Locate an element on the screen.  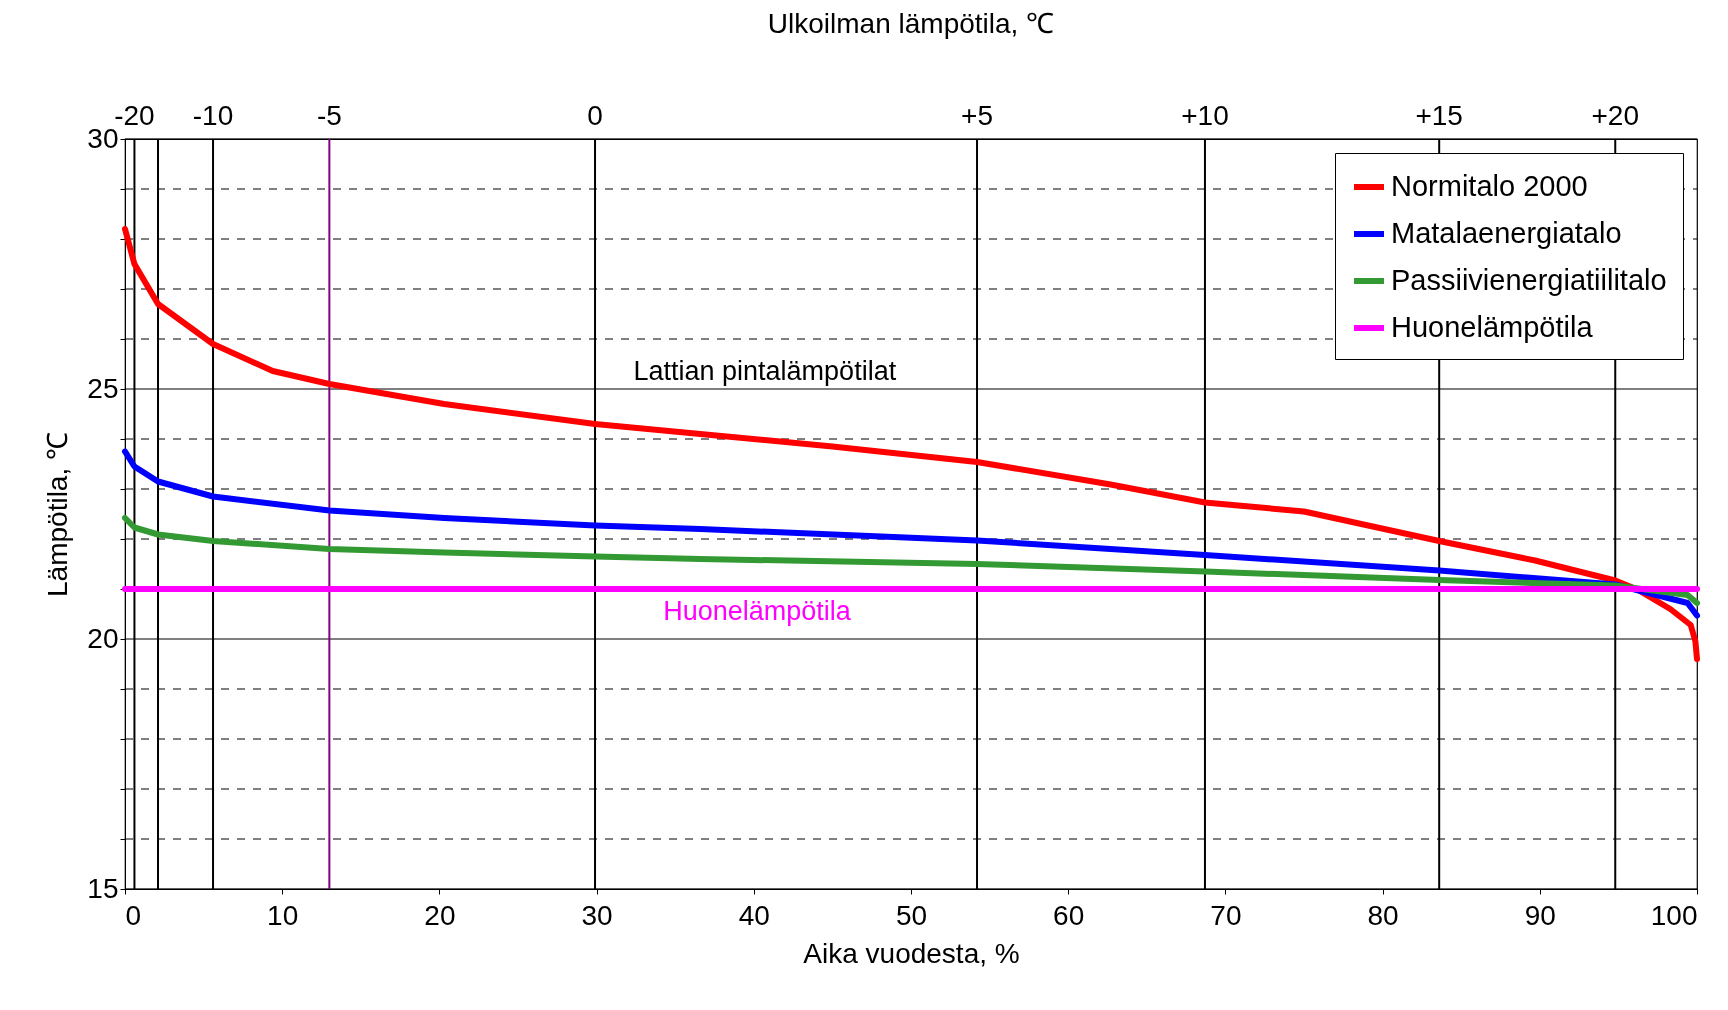
annotation: +20 is located at coordinates (1615, 115).